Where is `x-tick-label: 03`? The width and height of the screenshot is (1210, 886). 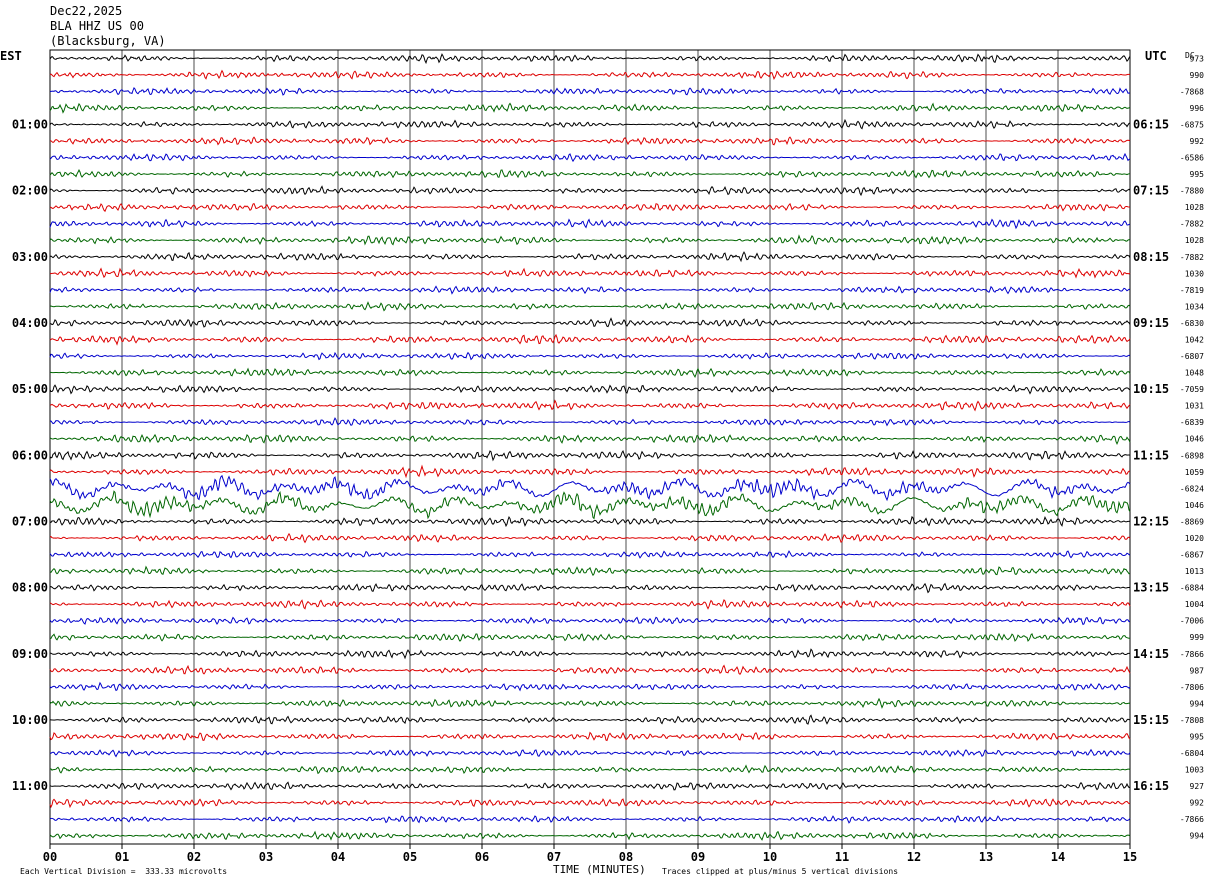 x-tick-label: 03 is located at coordinates (266, 857).